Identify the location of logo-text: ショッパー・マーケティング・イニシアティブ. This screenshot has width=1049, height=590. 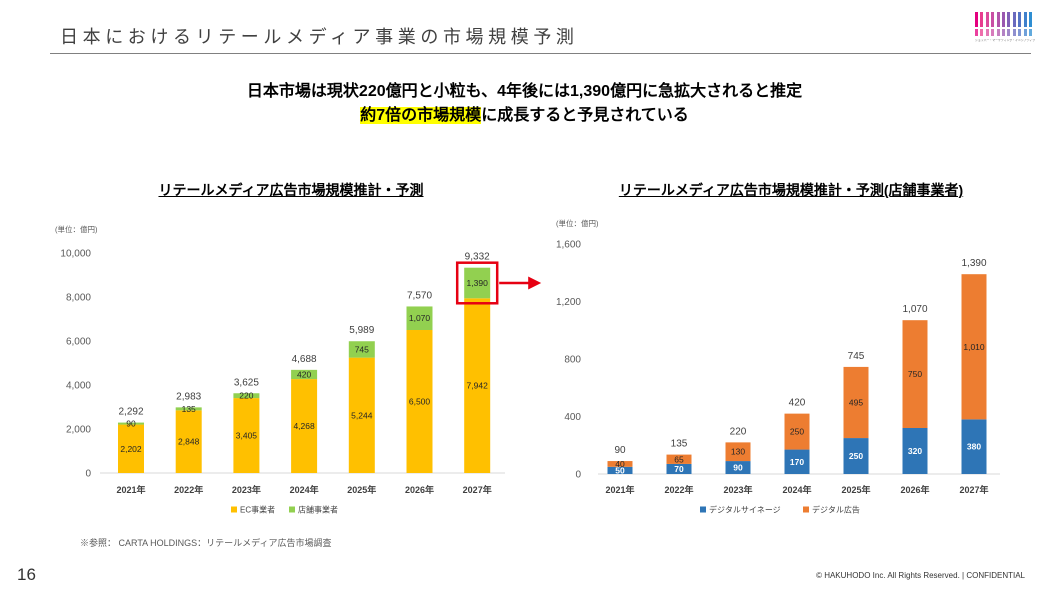
(1005, 40).